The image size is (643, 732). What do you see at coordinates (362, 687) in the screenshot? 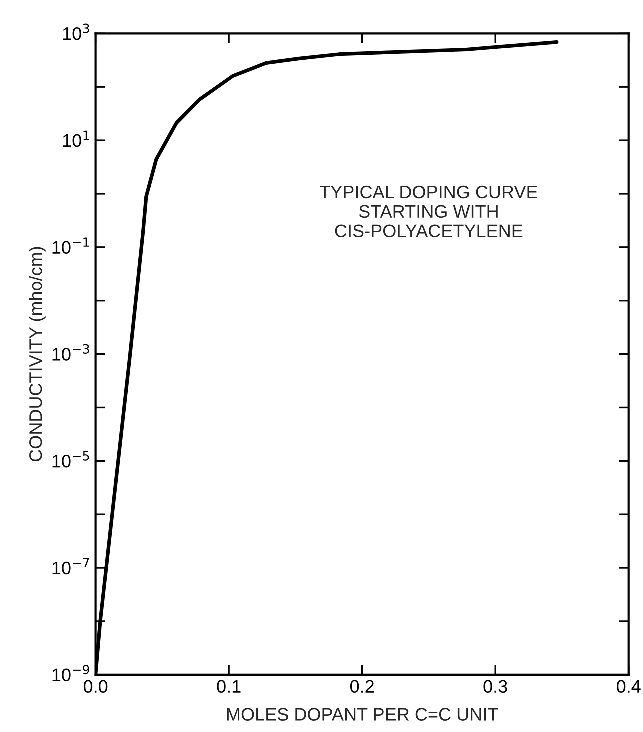
I see `x-tick-label: 0.2` at bounding box center [362, 687].